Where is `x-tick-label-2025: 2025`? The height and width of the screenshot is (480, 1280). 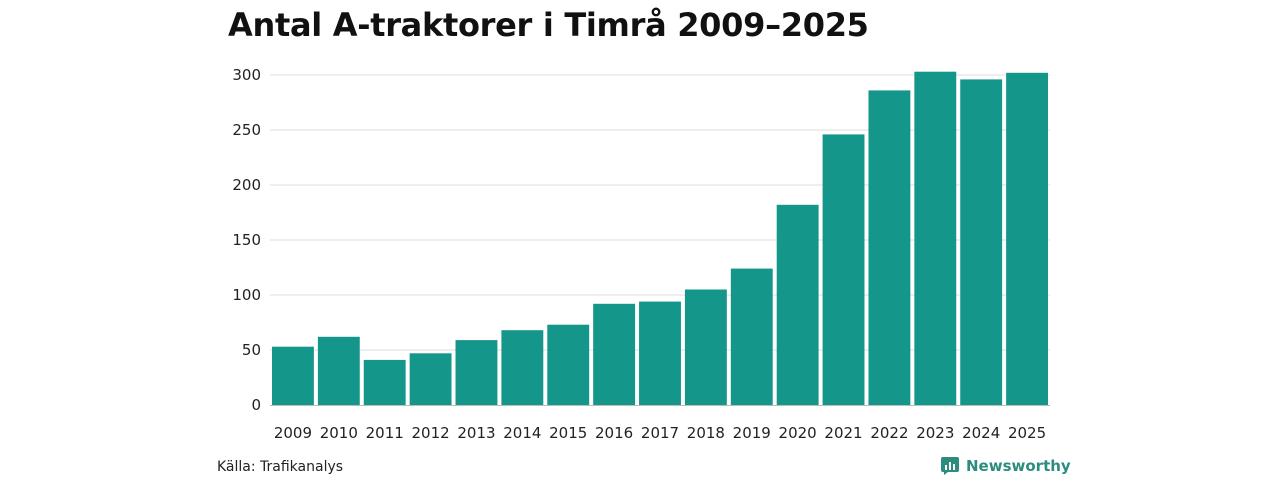
x-tick-label-2025: 2025 is located at coordinates (1027, 433).